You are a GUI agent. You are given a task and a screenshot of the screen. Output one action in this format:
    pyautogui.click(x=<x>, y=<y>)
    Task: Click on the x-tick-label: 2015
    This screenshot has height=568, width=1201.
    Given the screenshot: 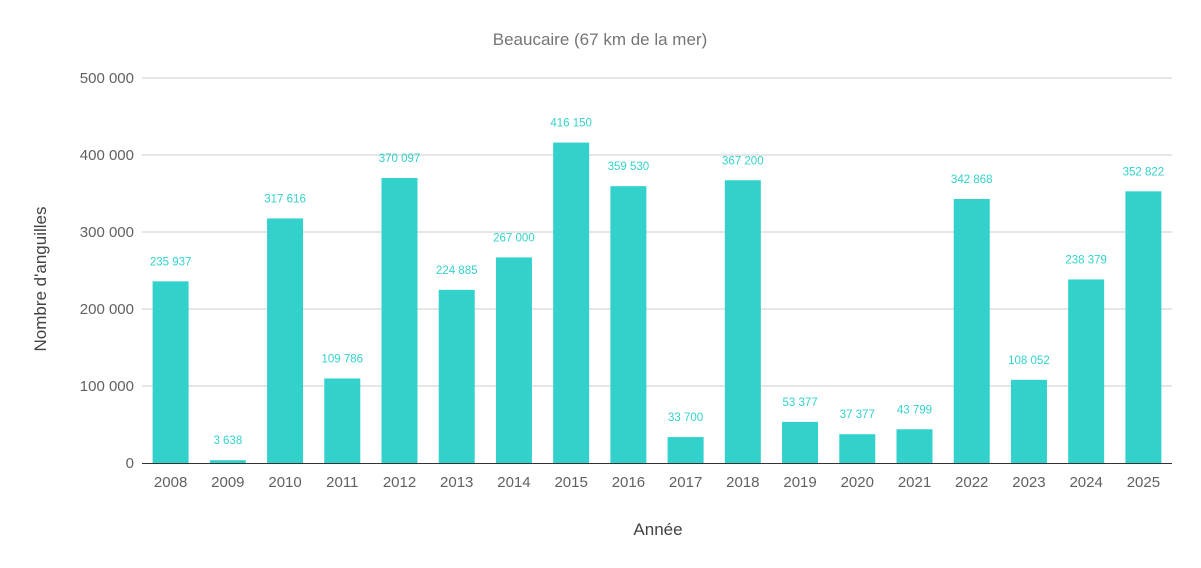 What is the action you would take?
    pyautogui.click(x=570, y=482)
    